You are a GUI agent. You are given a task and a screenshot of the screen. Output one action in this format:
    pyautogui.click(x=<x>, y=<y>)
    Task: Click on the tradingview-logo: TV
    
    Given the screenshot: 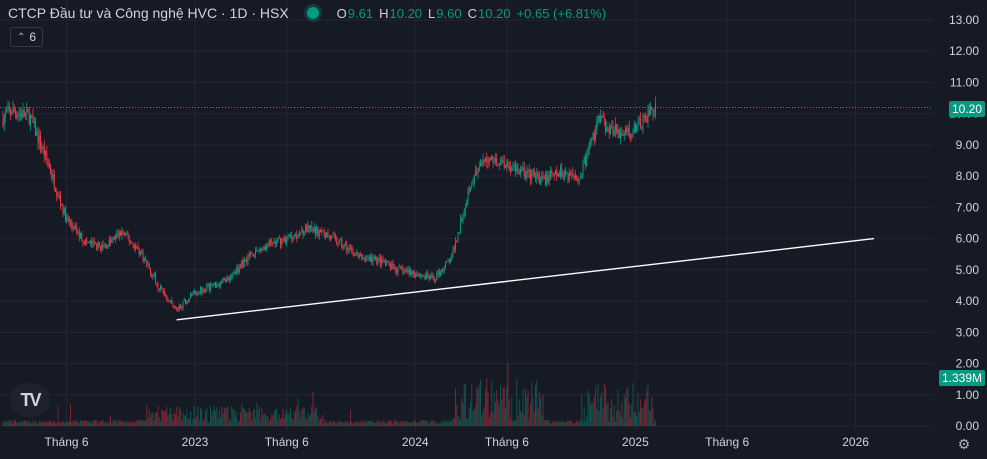 What is the action you would take?
    pyautogui.click(x=30, y=400)
    